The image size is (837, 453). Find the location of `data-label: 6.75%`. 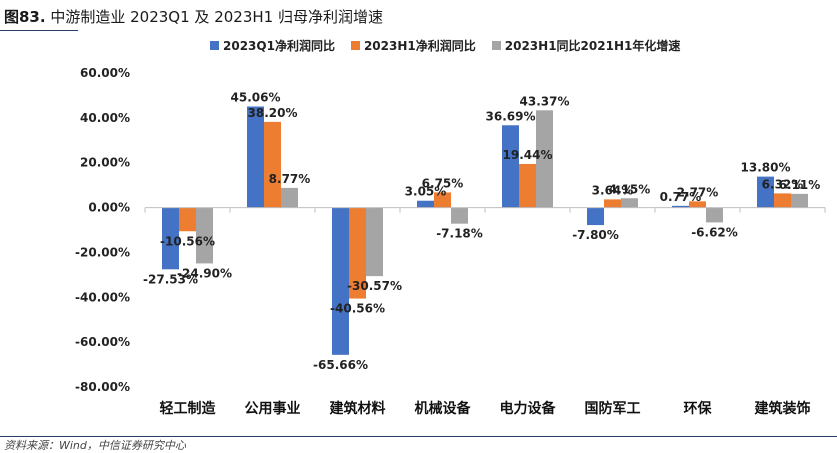

data-label: 6.75% is located at coordinates (443, 183).